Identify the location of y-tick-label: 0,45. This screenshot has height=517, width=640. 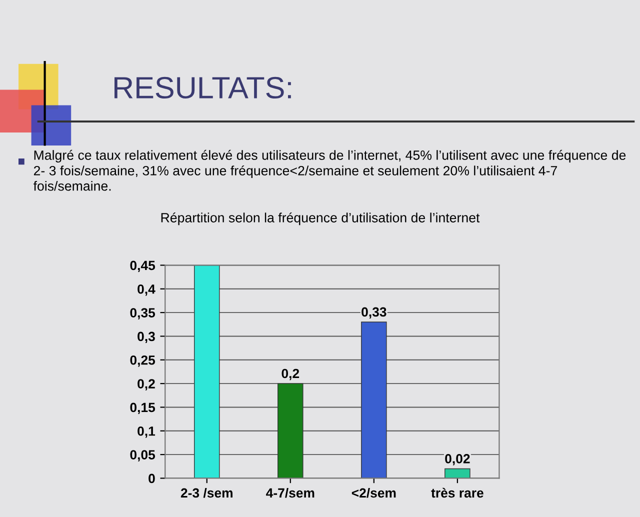
(143, 266).